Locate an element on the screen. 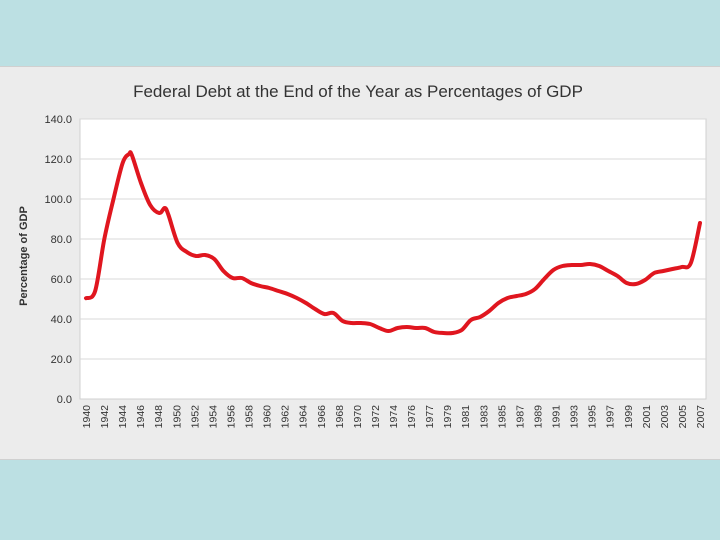 The height and width of the screenshot is (540, 720). x-tick-label: 1942 is located at coordinates (105, 417).